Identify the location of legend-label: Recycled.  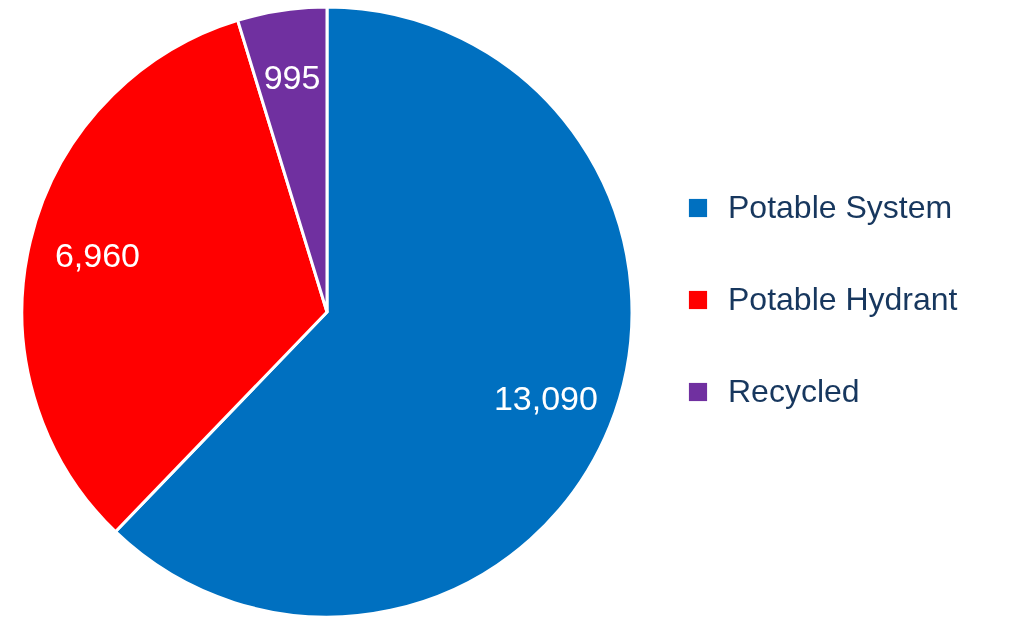
(794, 391).